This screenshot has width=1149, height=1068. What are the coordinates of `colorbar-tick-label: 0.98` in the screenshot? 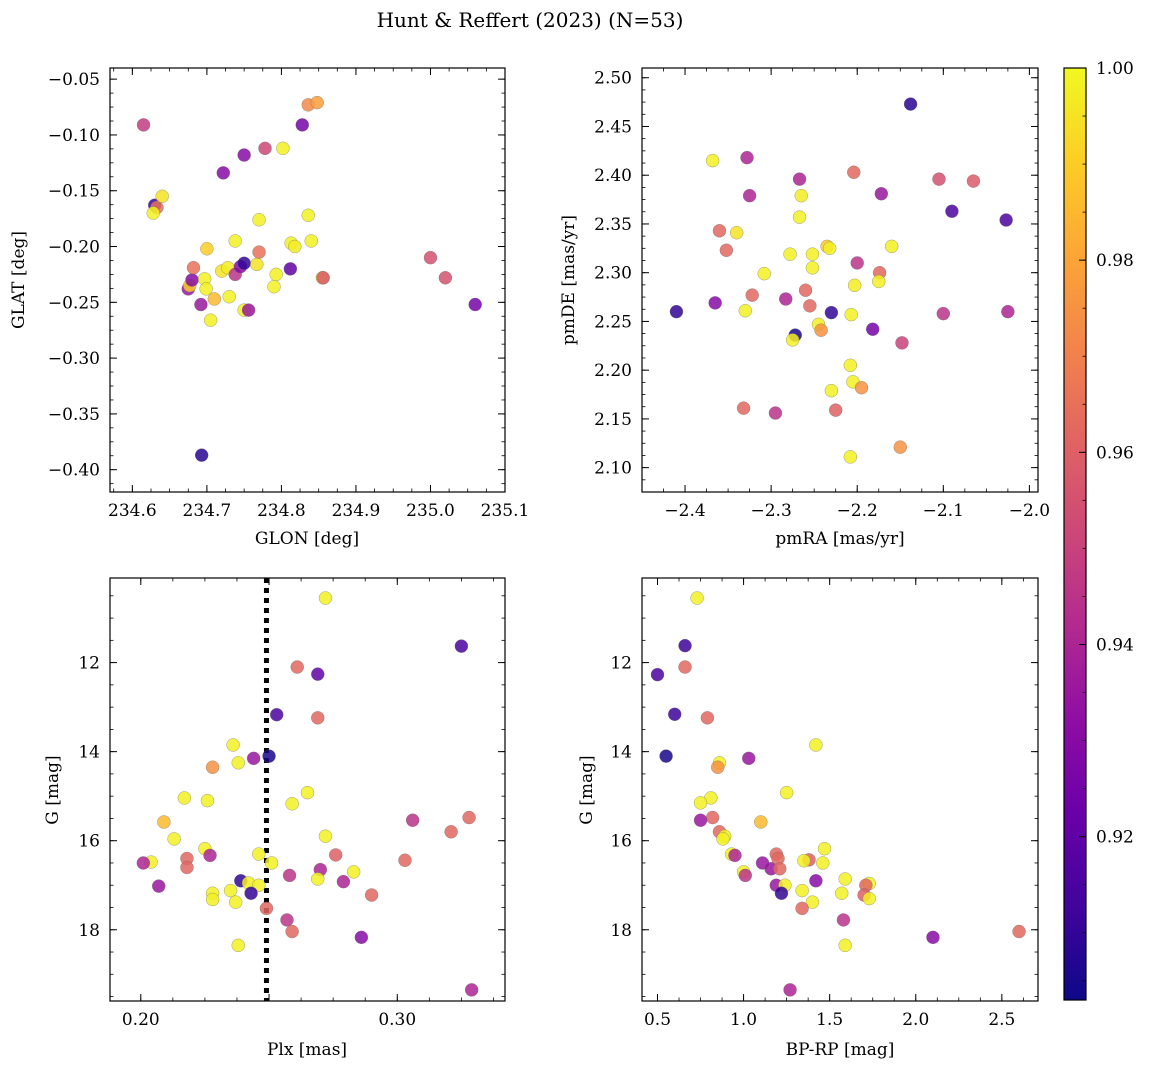 It's located at (1115, 261).